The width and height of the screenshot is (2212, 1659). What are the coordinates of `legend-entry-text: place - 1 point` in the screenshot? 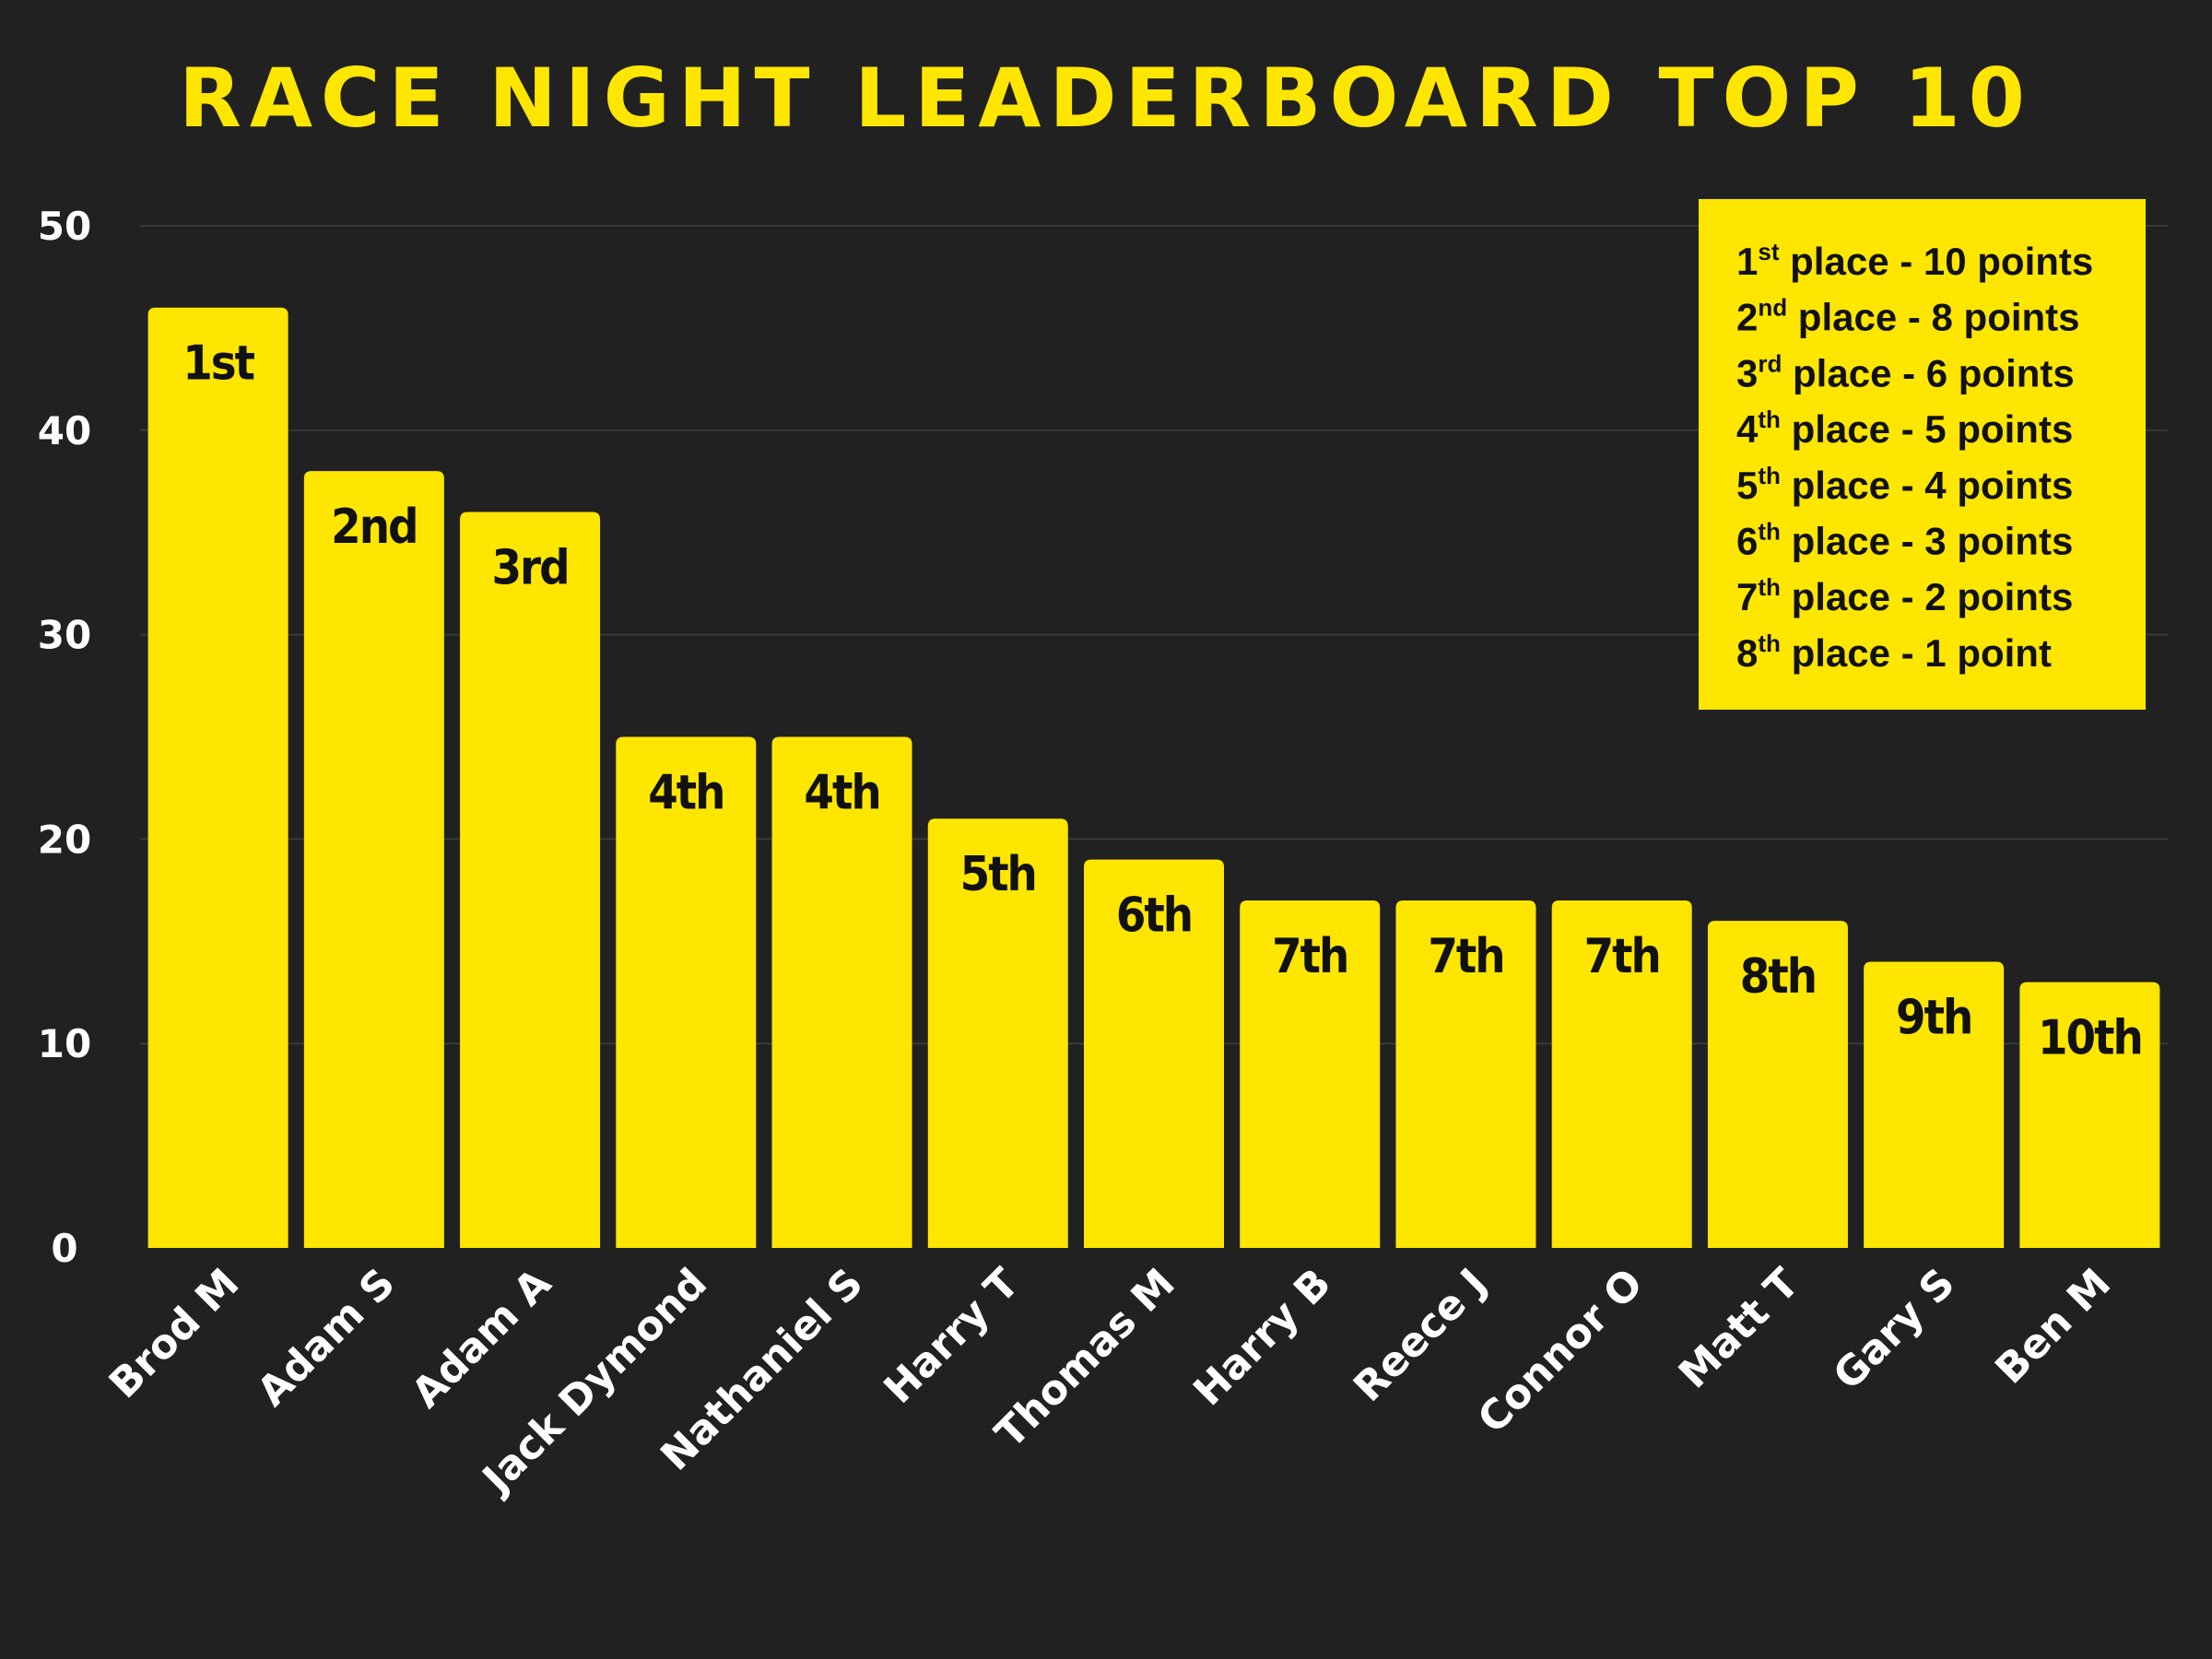 It's located at (1916, 653).